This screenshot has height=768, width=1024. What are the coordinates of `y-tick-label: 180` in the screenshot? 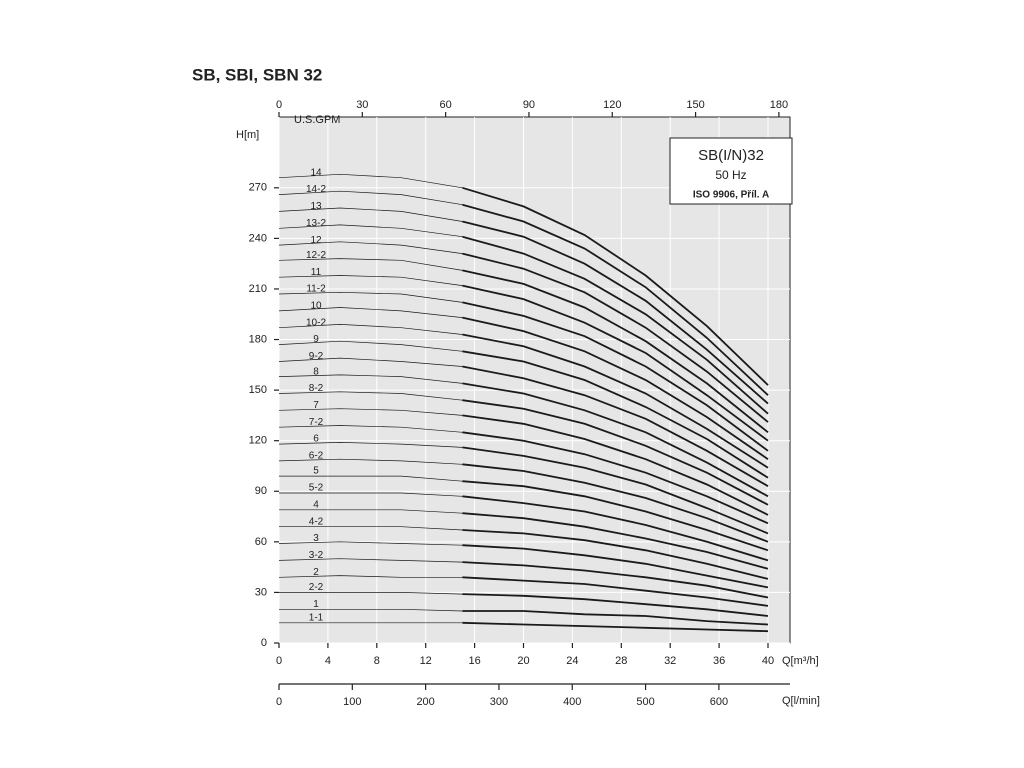 It's located at (258, 339).